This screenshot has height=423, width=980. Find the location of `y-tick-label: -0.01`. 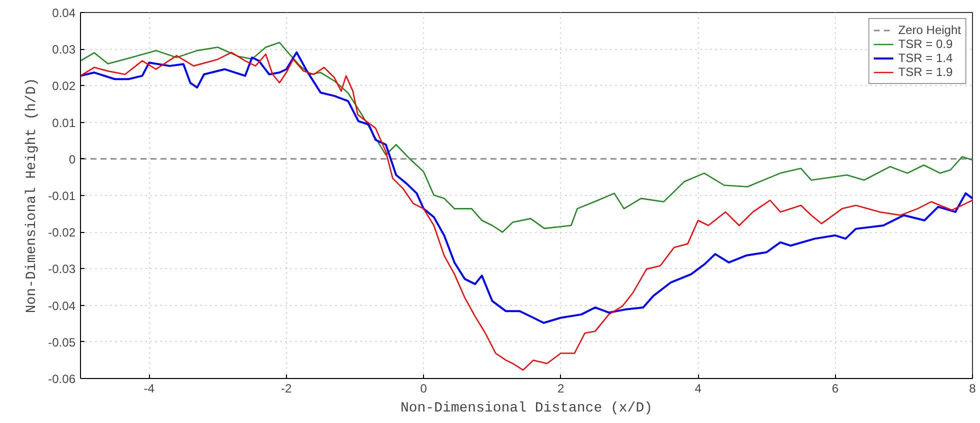

y-tick-label: -0.01 is located at coordinates (62, 196).